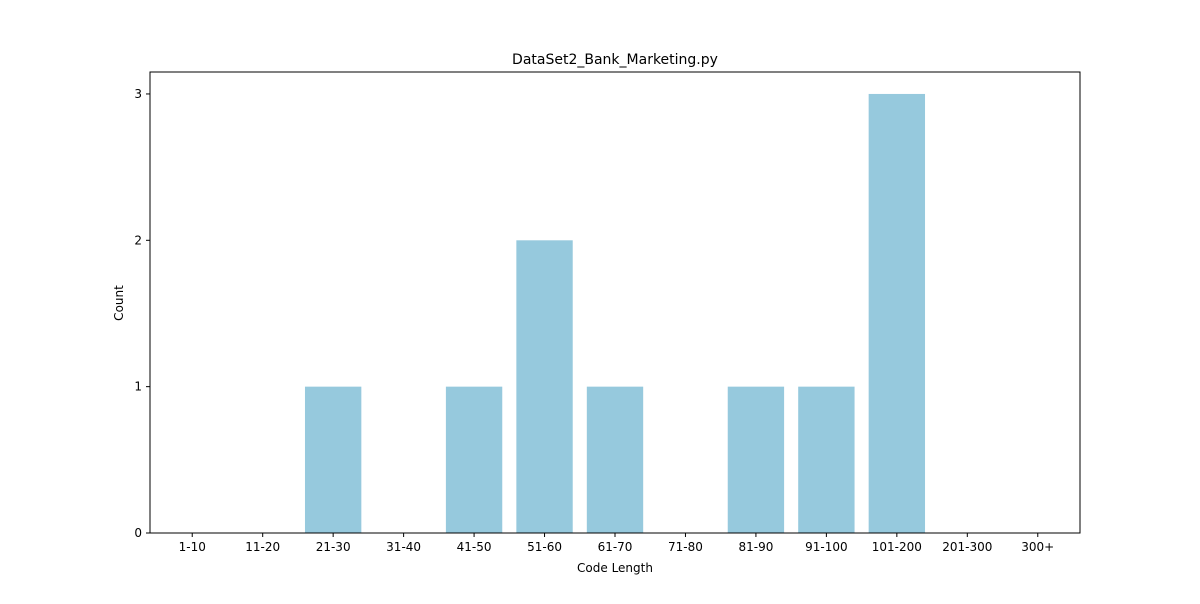 The width and height of the screenshot is (1200, 604). Describe the element at coordinates (544, 547) in the screenshot. I see `x-tick-label: 51-60` at that location.